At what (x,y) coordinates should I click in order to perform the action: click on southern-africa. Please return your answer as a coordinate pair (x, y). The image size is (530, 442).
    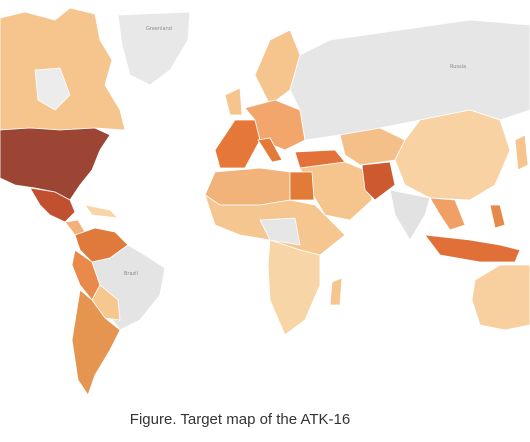
    Looking at the image, I should click on (294, 287).